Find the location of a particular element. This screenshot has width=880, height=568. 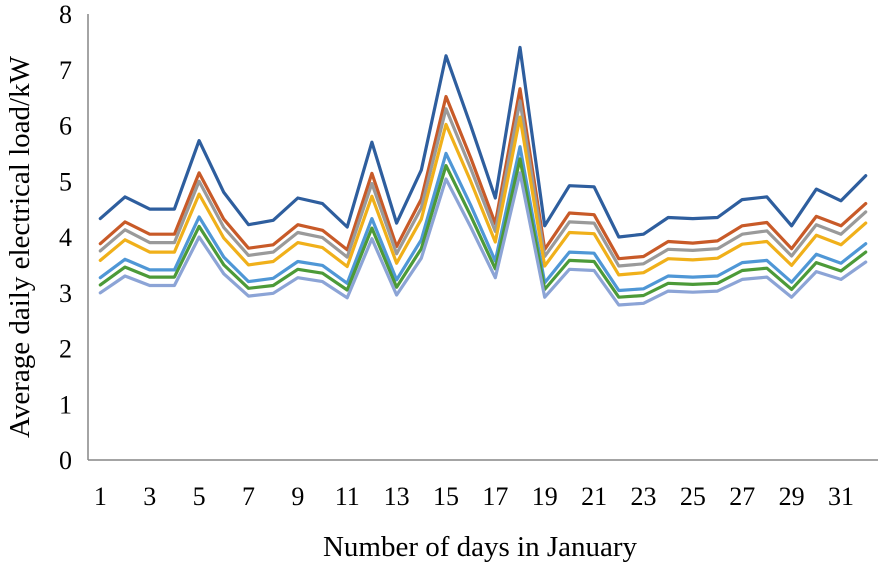

y-tick-label: 4 is located at coordinates (65, 237).